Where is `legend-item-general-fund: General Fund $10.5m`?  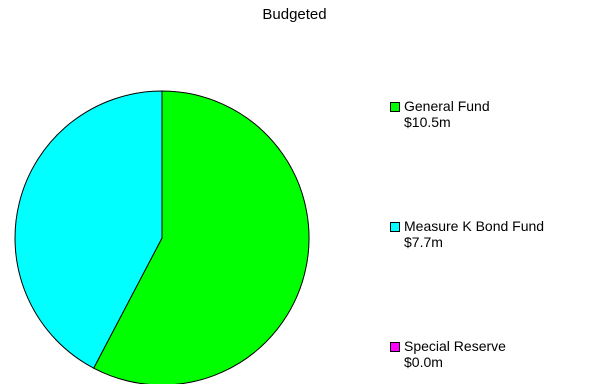 legend-item-general-fund: General Fund $10.5m is located at coordinates (440, 114).